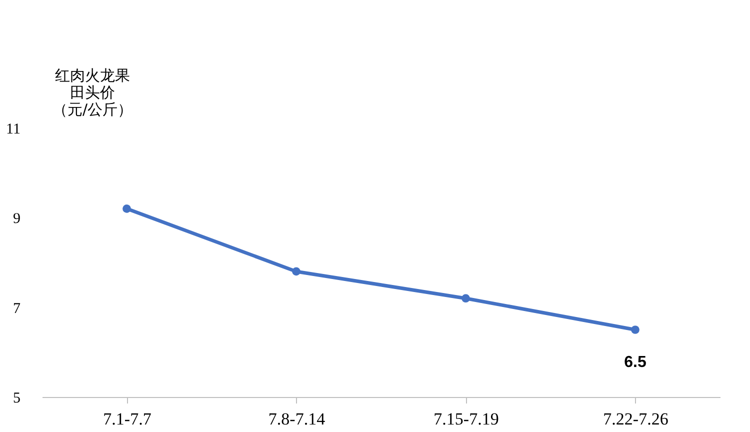  What do you see at coordinates (635, 362) in the screenshot?
I see `data-label: 6.5` at bounding box center [635, 362].